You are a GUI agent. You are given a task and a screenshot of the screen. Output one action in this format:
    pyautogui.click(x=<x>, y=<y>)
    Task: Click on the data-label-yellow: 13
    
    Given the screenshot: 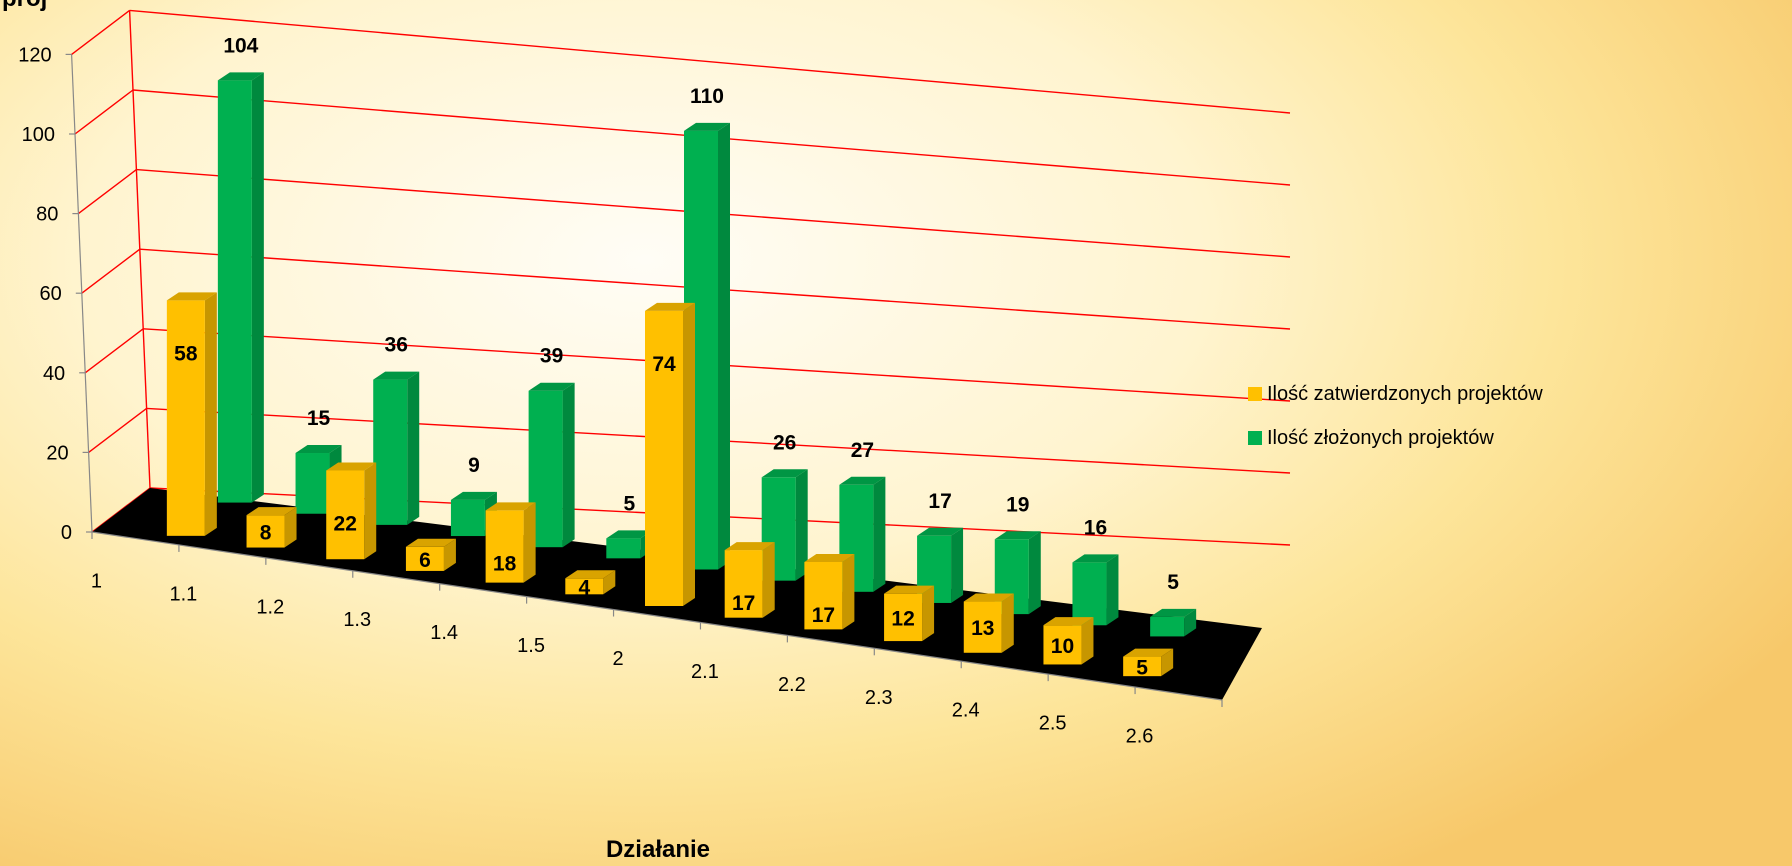 What is the action you would take?
    pyautogui.click(x=982, y=628)
    